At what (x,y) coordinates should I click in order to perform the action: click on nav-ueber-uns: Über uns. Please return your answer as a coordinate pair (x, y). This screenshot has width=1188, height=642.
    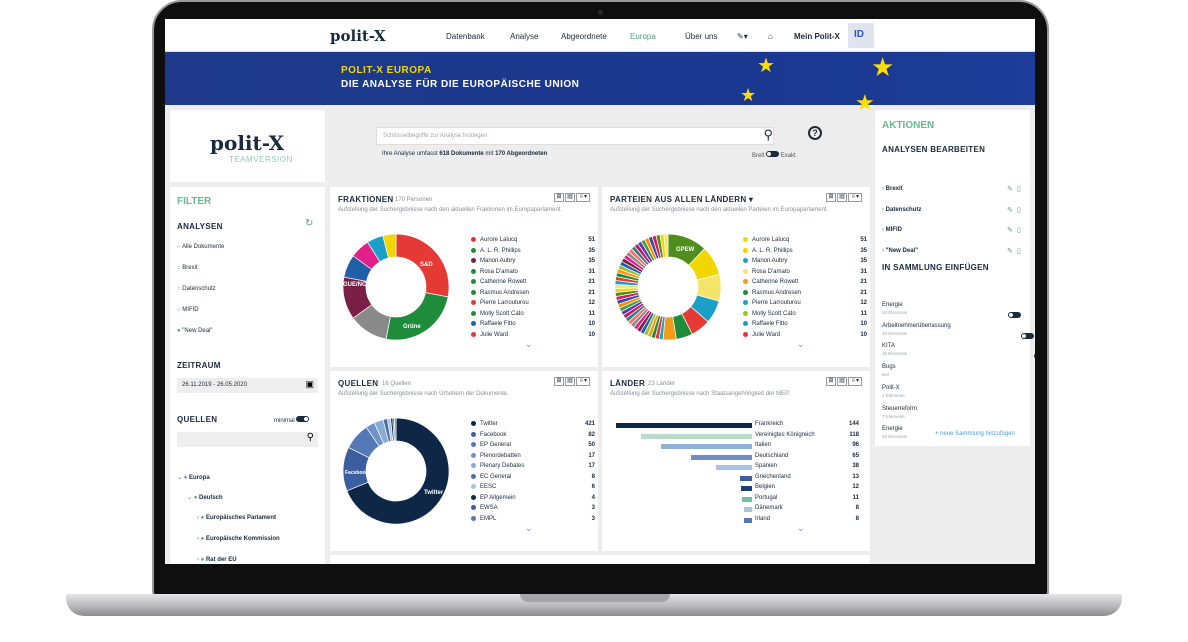
    Looking at the image, I should click on (701, 36).